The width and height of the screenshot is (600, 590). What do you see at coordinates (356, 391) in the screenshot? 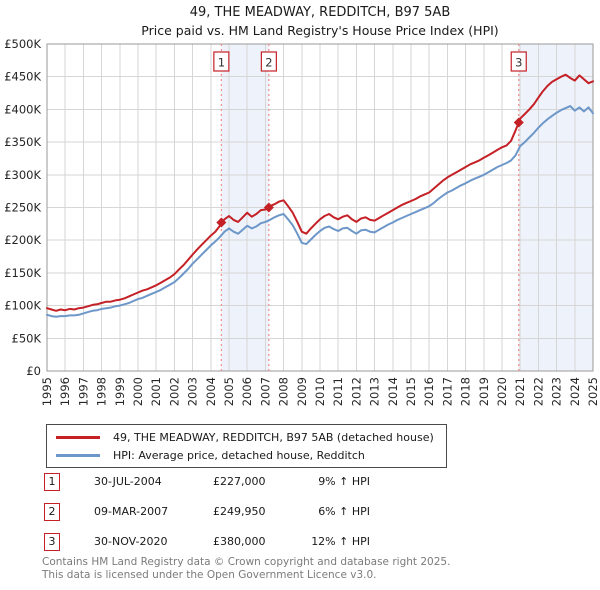
I see `x-axis-tick-label: 2012` at bounding box center [356, 391].